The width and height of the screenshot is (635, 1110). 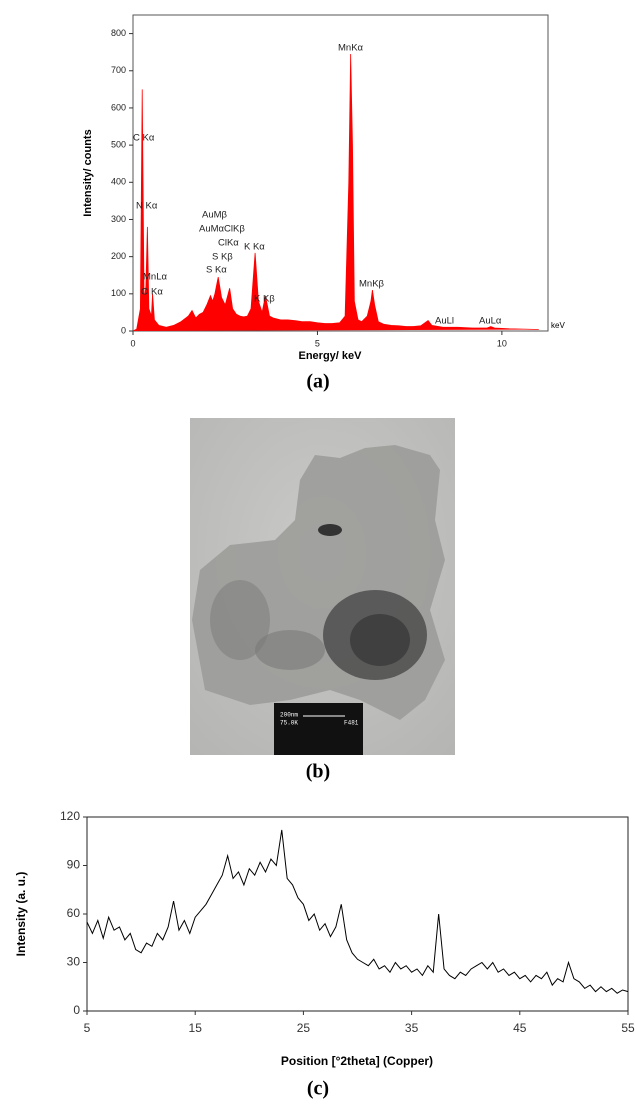 I want to click on y-tick-label: 60, so click(x=74, y=913).